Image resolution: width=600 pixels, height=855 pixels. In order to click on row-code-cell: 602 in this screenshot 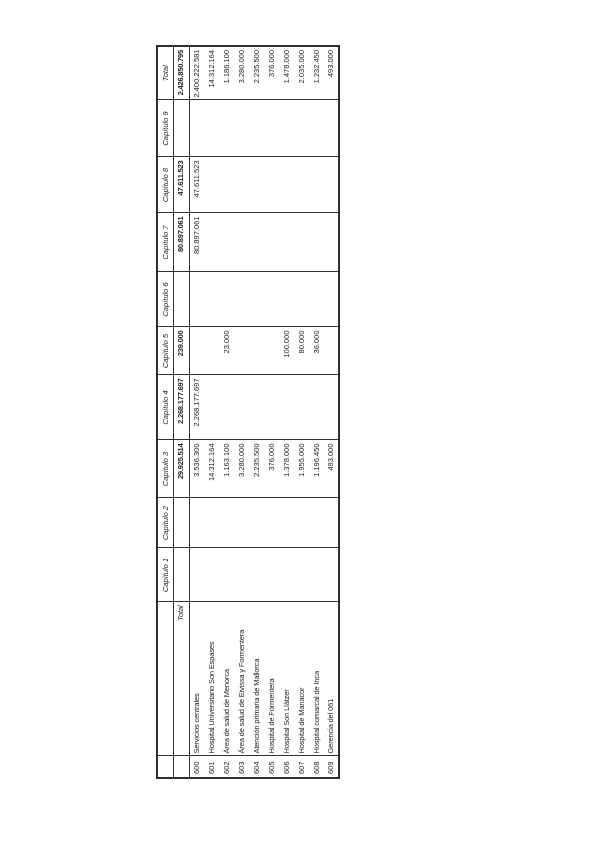, I will do `click(226, 767)`.